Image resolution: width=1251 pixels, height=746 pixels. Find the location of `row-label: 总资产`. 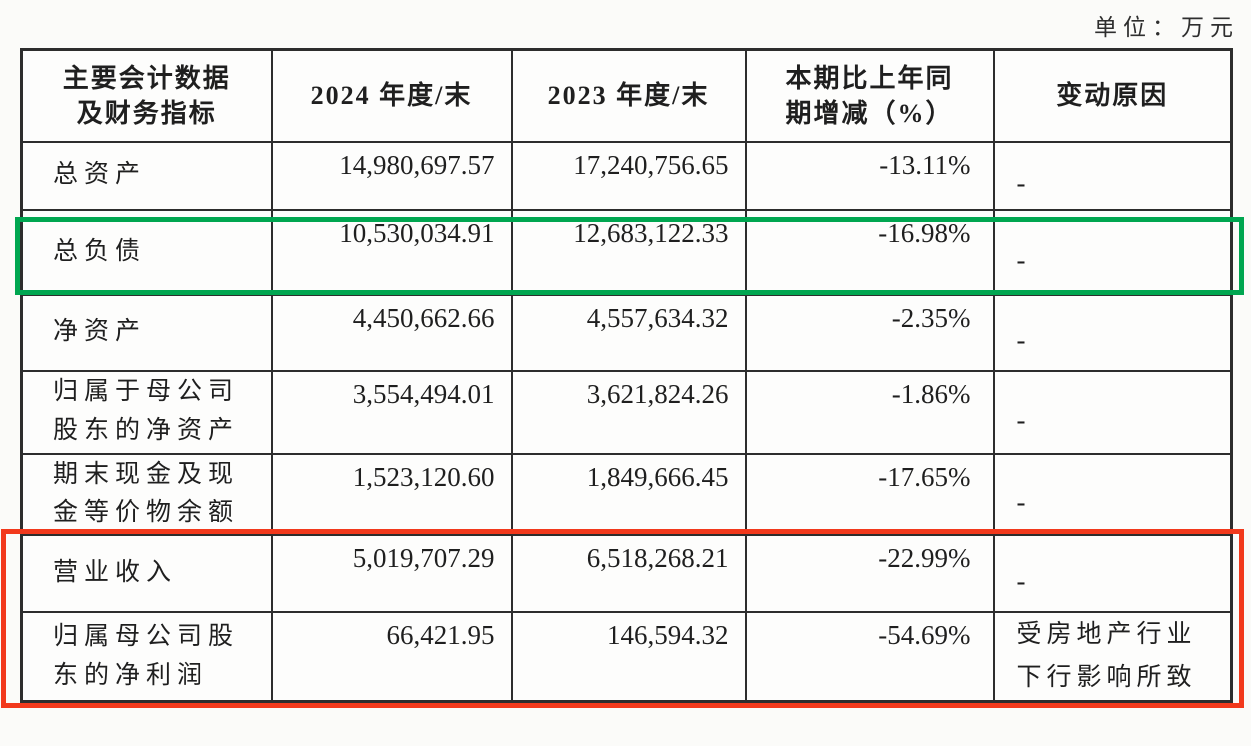

row-label: 总资产 is located at coordinates (146, 175).